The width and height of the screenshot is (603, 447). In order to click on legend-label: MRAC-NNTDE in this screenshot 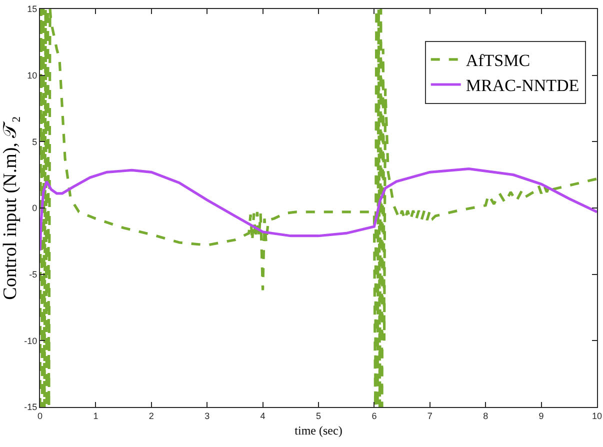, I will do `click(523, 86)`.